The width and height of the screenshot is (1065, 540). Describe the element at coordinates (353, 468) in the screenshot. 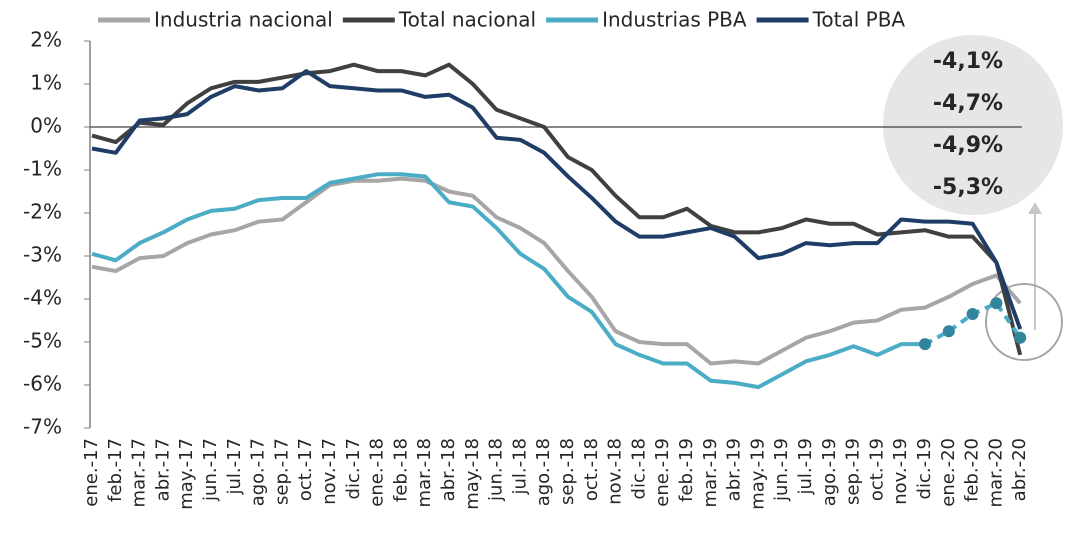

I see `x-tick-label: dic.-17` at that location.